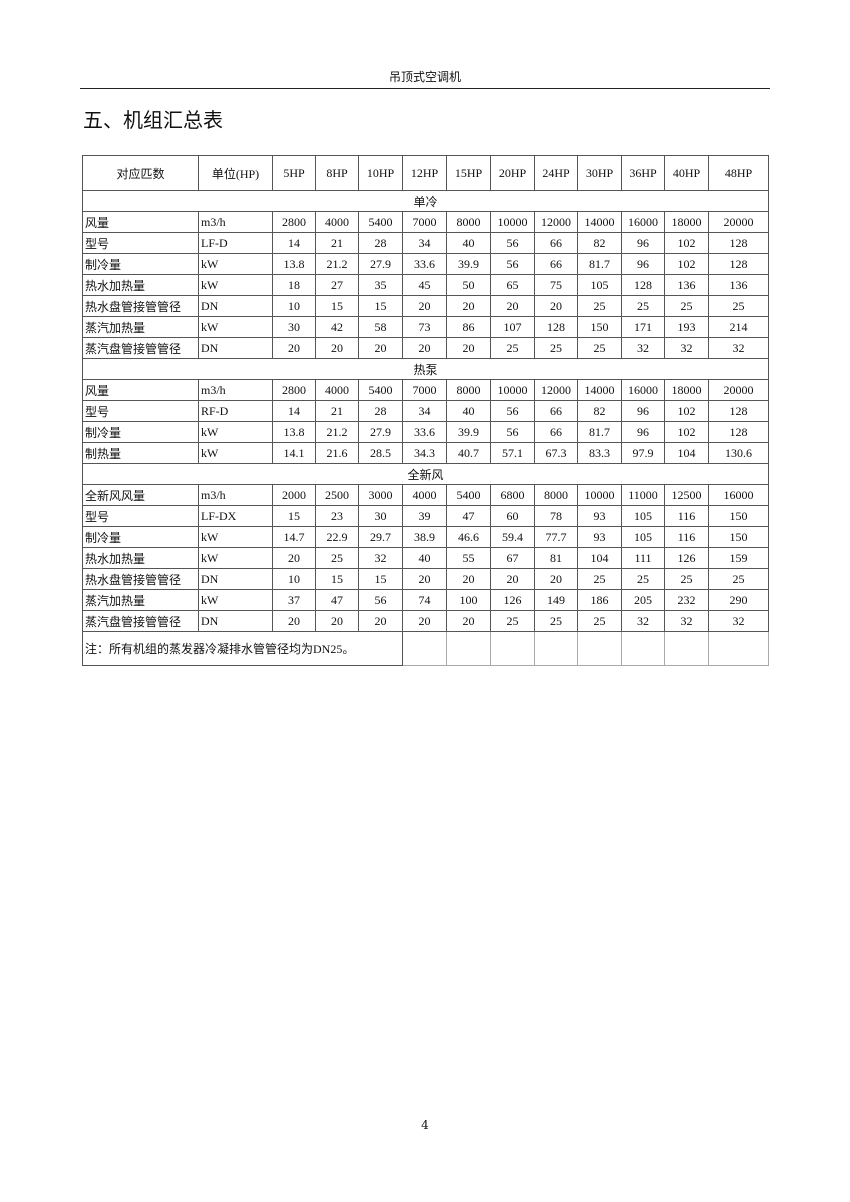  I want to click on table-row: 型号 LF-DX 15 23 30 39 47 60 78 93 105 116 150, so click(425, 516).